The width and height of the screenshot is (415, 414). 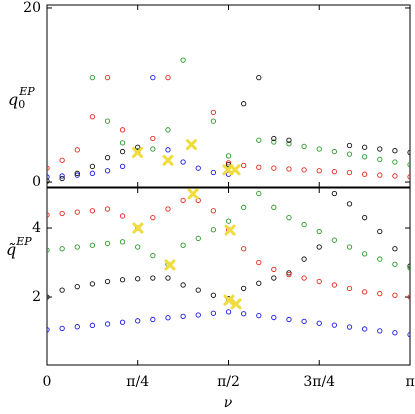 I want to click on bottom-y-label: q̃EP, so click(x=19, y=247).